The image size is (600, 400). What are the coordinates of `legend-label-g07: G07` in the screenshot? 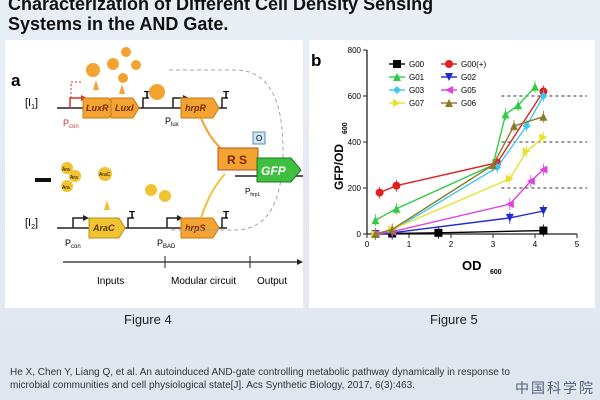 It's located at (417, 103).